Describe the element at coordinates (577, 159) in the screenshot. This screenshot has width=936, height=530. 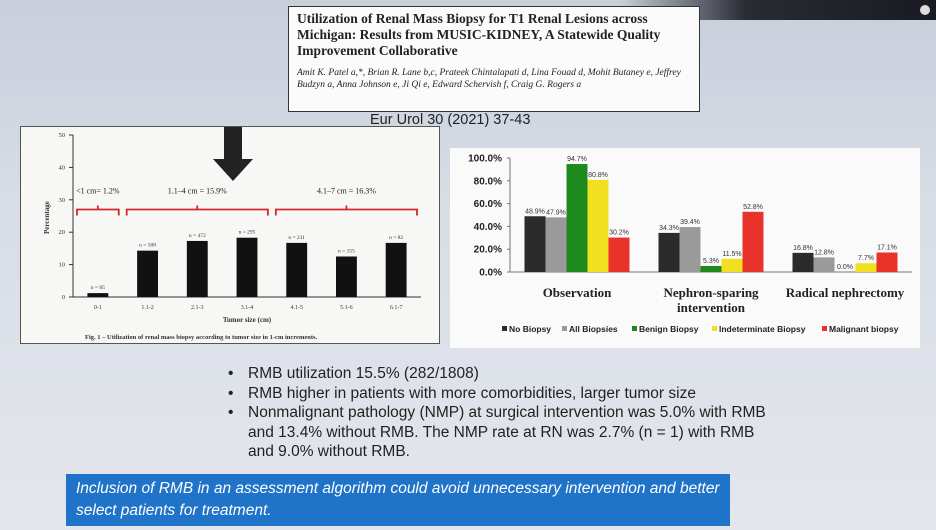
I see `data-label: 94.7%` at that location.